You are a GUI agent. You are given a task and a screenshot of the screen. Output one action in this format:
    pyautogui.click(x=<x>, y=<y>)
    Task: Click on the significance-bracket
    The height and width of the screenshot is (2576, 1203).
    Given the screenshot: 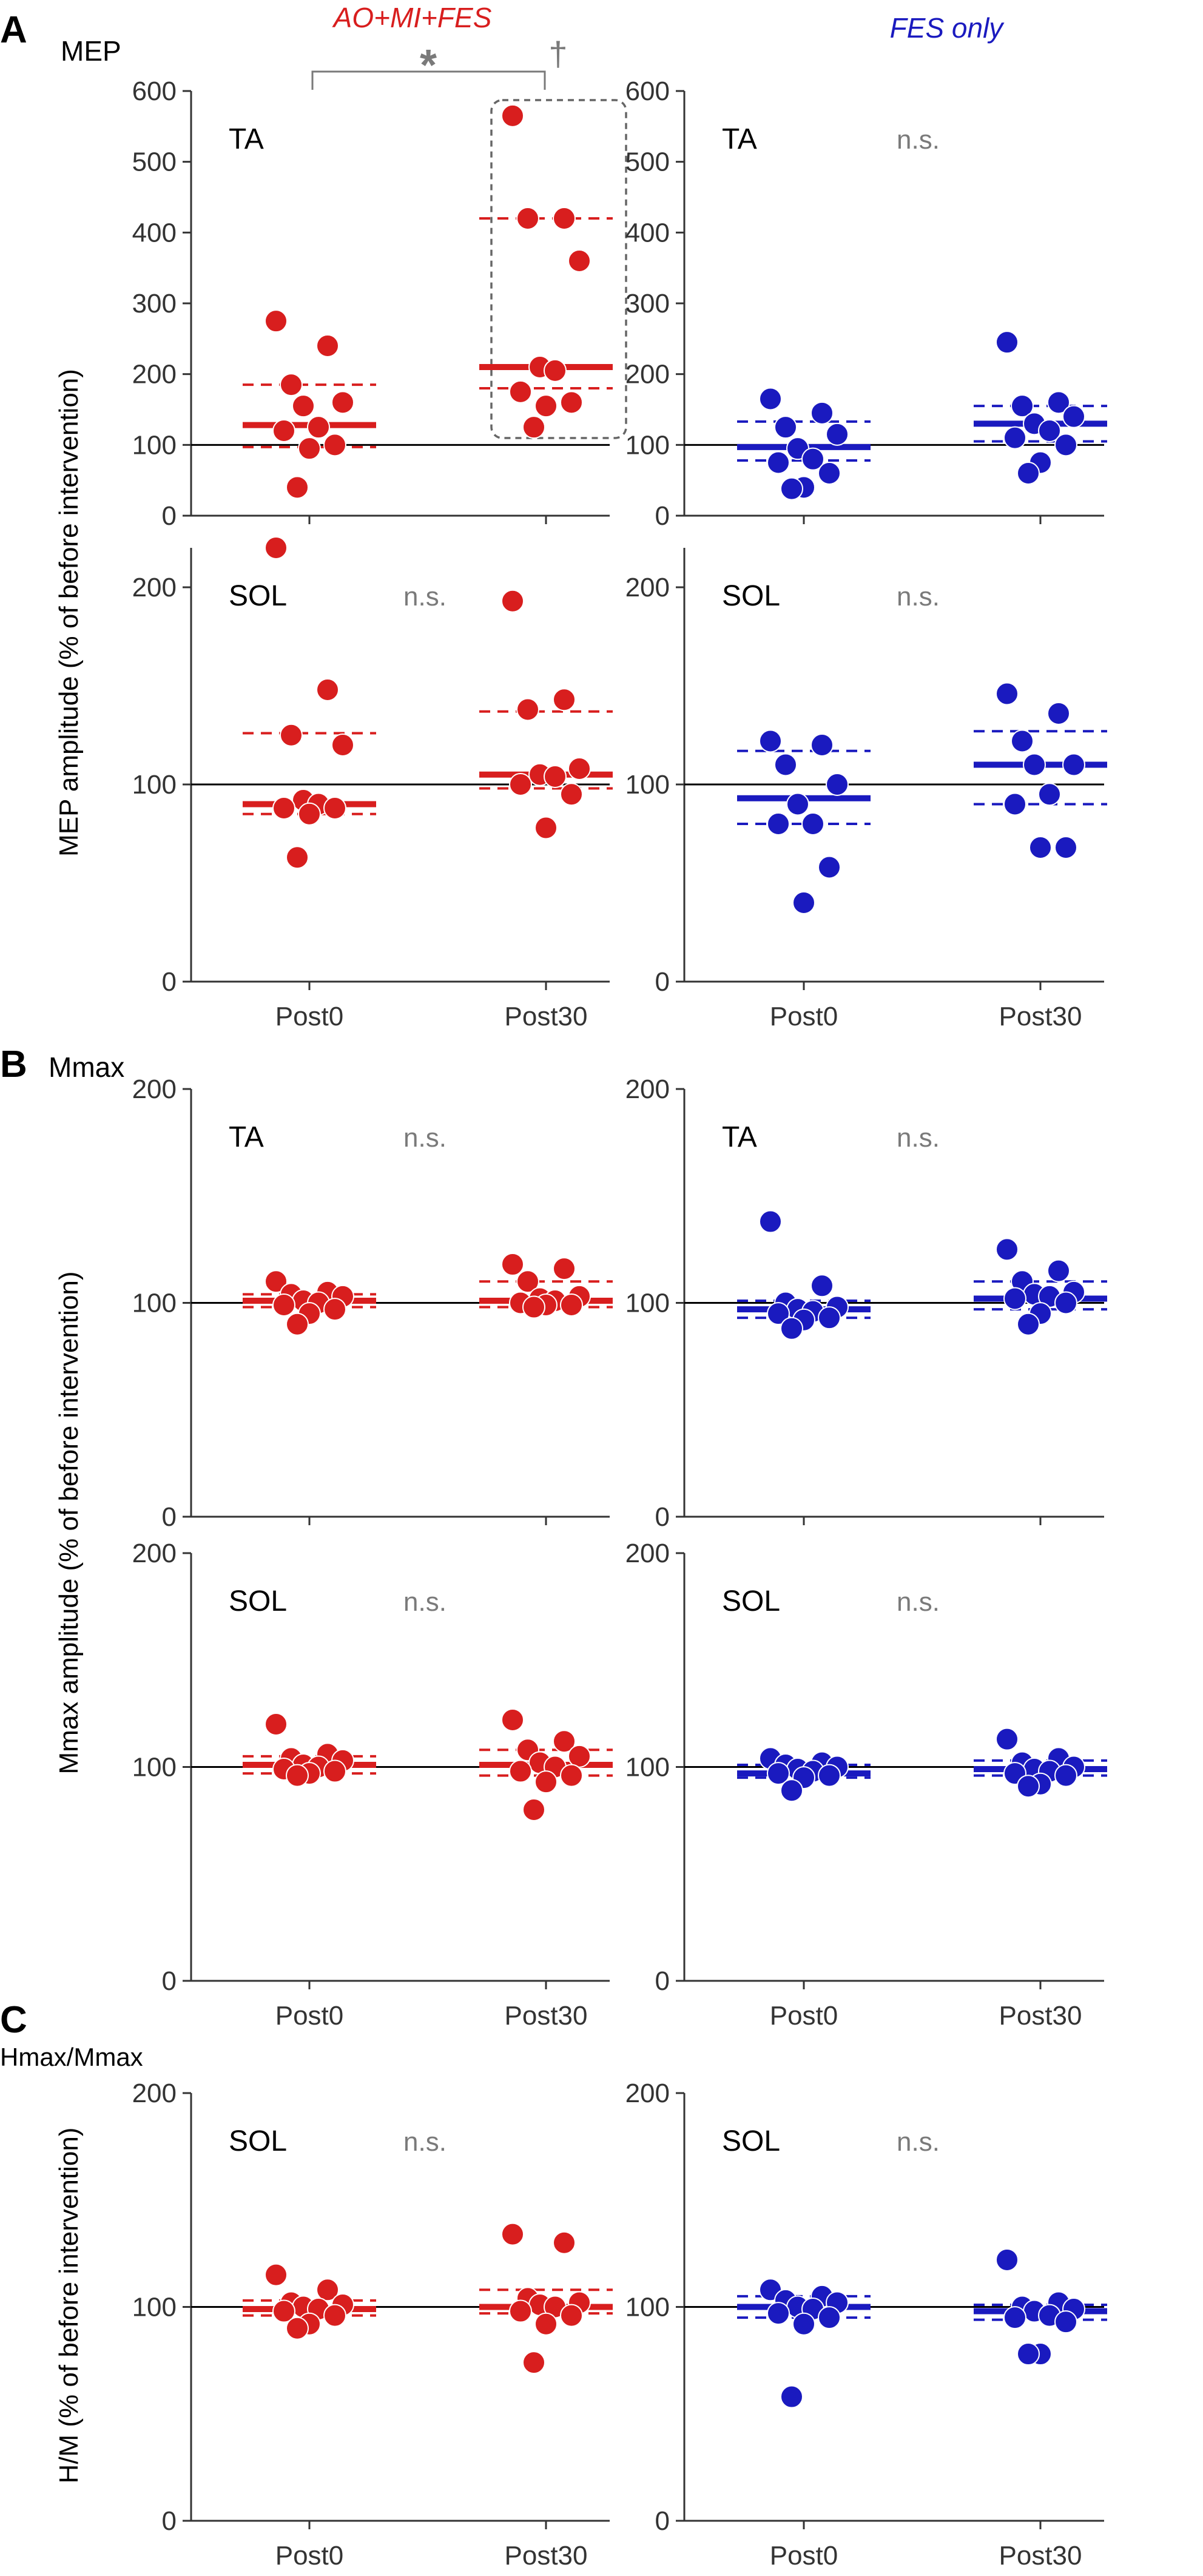 What is the action you would take?
    pyautogui.click(x=429, y=80)
    